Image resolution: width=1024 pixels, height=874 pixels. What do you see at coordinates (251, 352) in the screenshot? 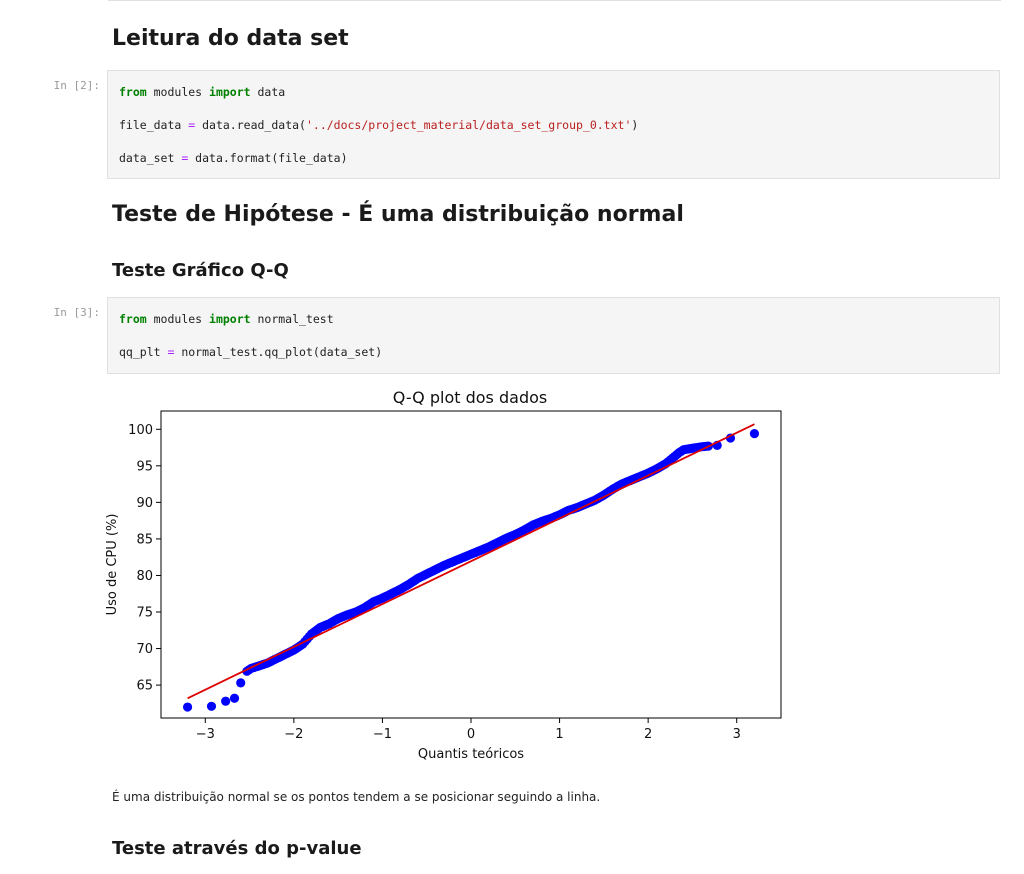
I see `code-line-qq-plot: qq_plt = normal_test.qq_plot(data_set)` at bounding box center [251, 352].